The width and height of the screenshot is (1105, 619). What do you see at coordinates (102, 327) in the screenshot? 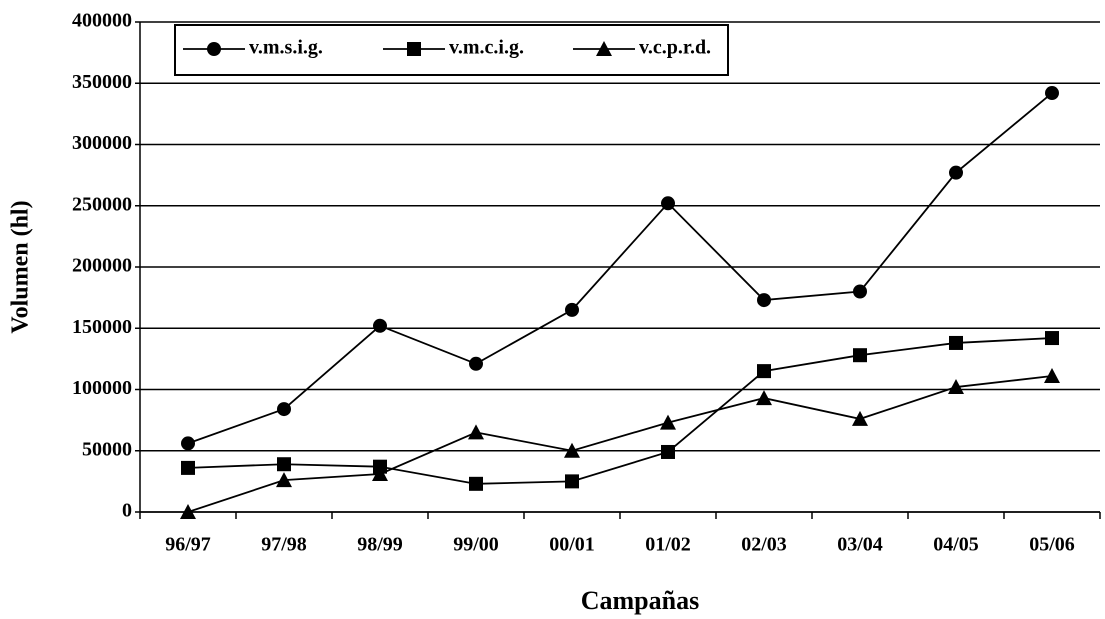
I see `y-tick-label: 150000` at bounding box center [102, 327].